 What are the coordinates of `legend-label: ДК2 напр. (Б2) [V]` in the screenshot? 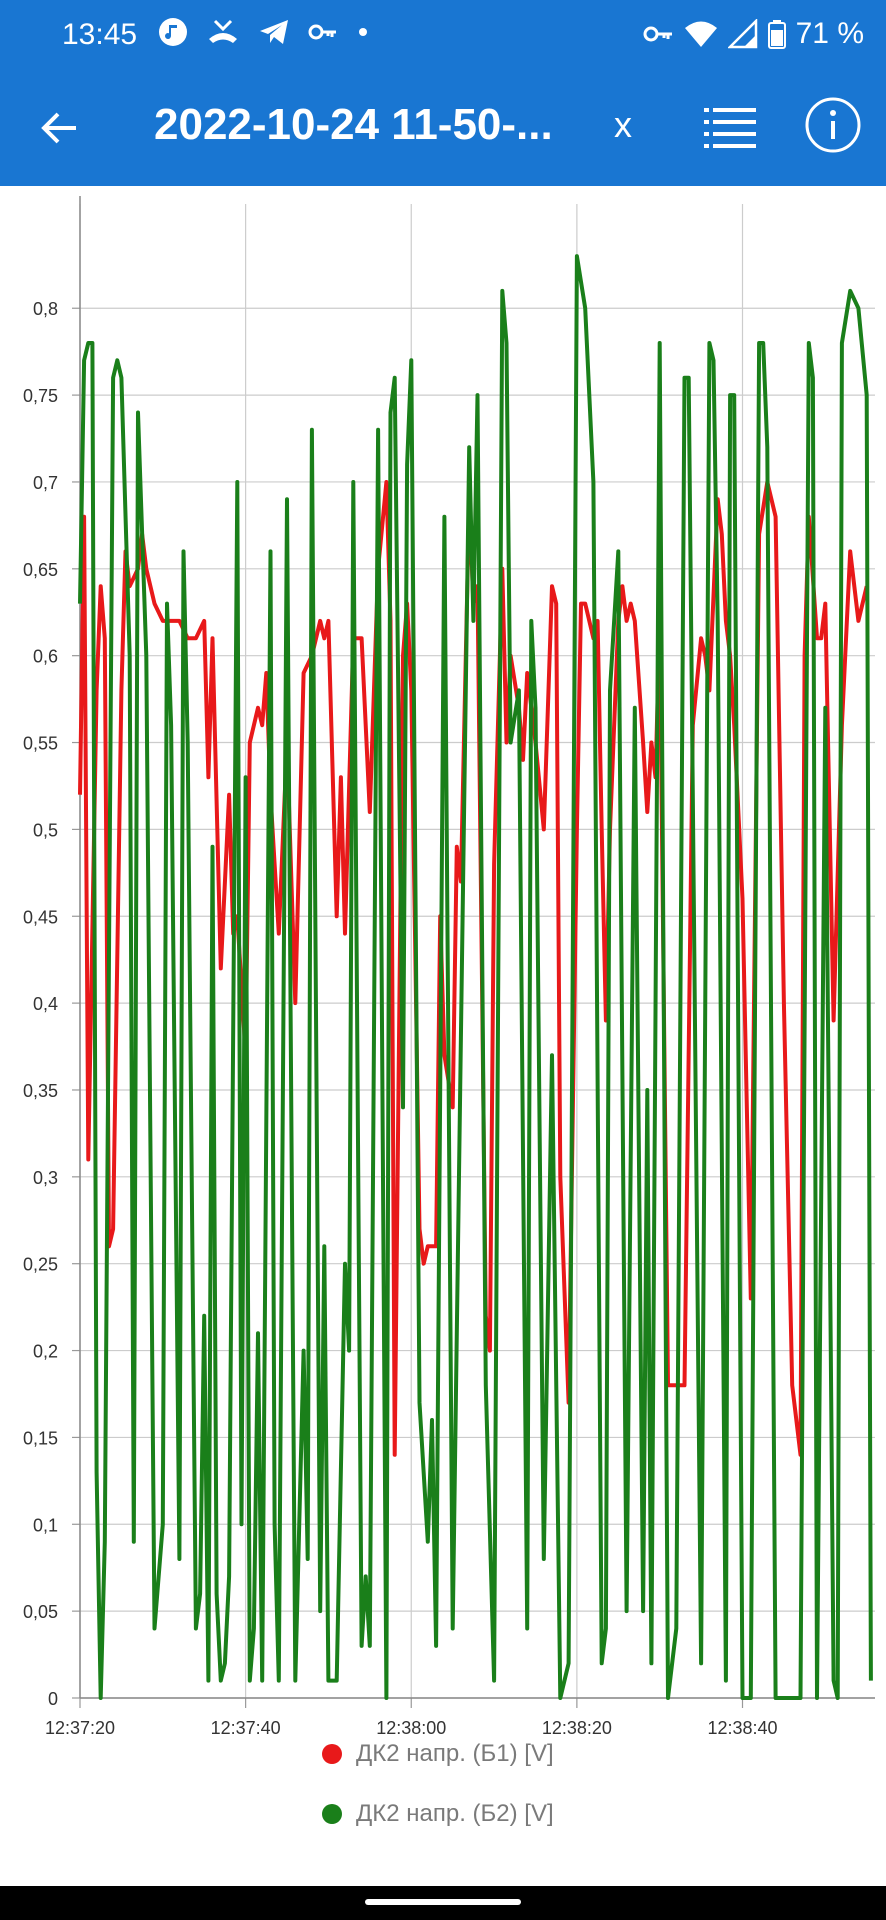 It's located at (455, 1813).